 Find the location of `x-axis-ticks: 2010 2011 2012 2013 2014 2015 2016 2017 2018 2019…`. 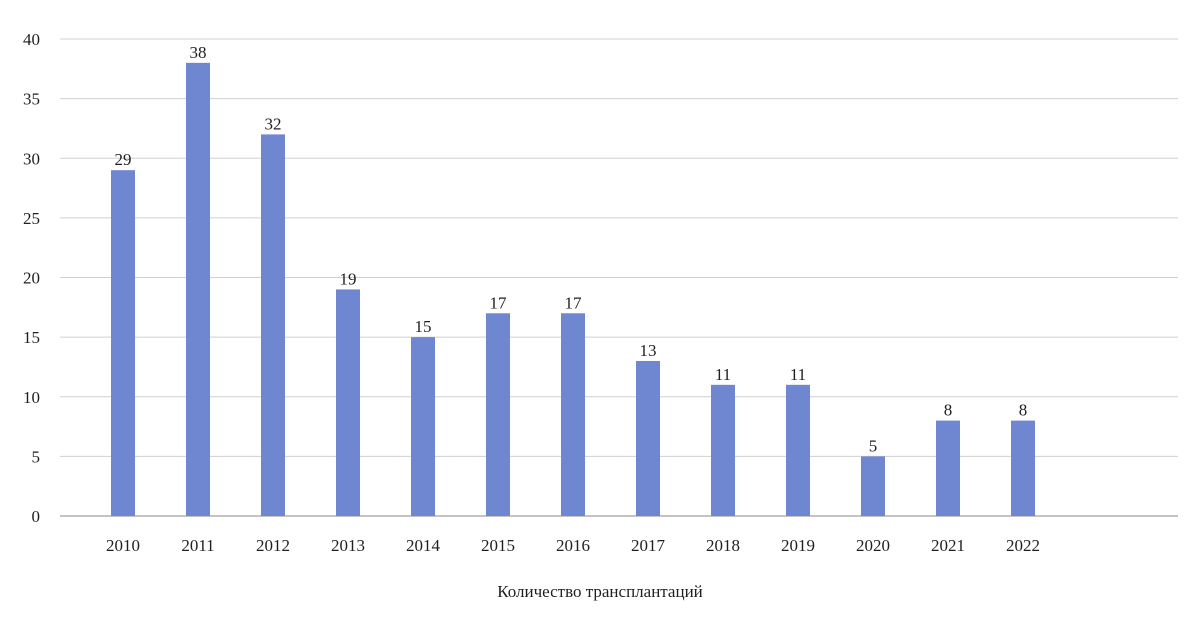

x-axis-ticks: 2010 2011 2012 2013 2014 2015 2016 2017 2018 2019… is located at coordinates (573, 545).